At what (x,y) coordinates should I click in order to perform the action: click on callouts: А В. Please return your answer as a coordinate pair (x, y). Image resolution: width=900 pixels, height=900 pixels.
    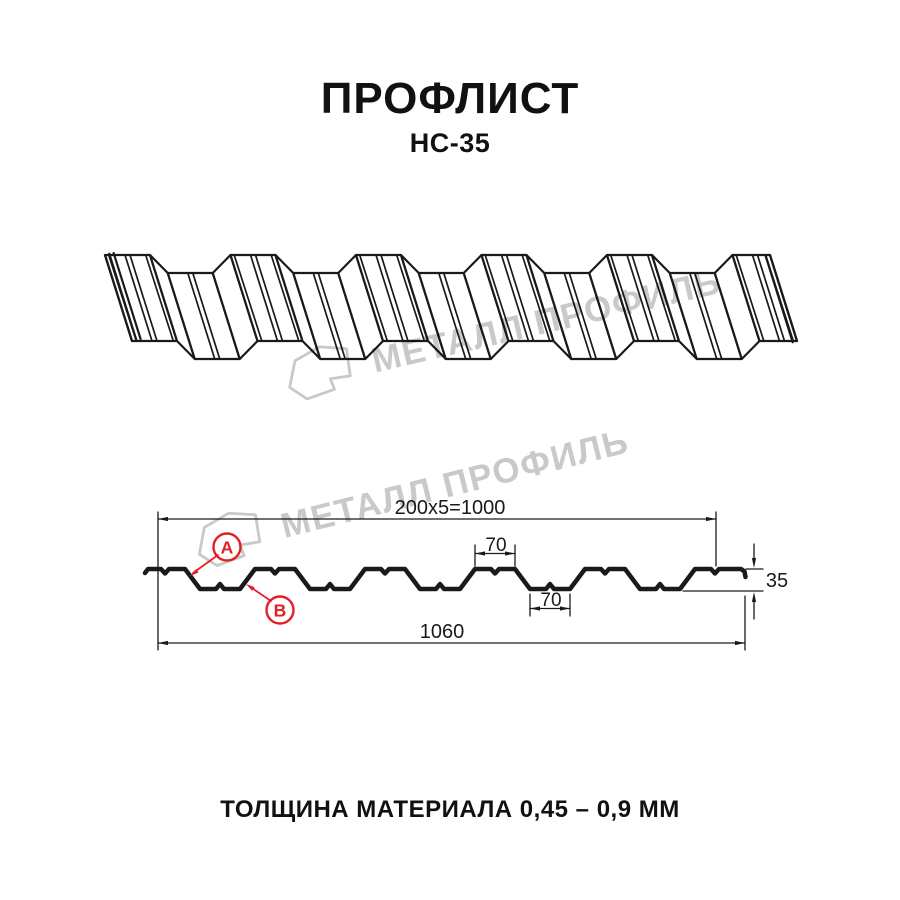
    Looking at the image, I should click on (242, 578).